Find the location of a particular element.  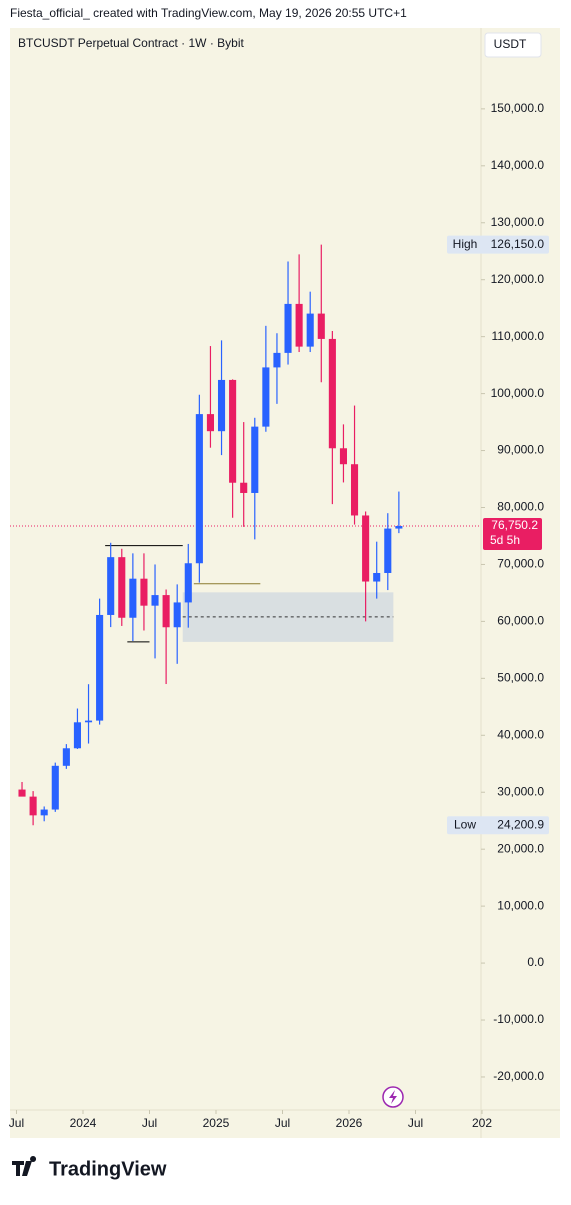

price-label-box is located at coordinates (512, 534).